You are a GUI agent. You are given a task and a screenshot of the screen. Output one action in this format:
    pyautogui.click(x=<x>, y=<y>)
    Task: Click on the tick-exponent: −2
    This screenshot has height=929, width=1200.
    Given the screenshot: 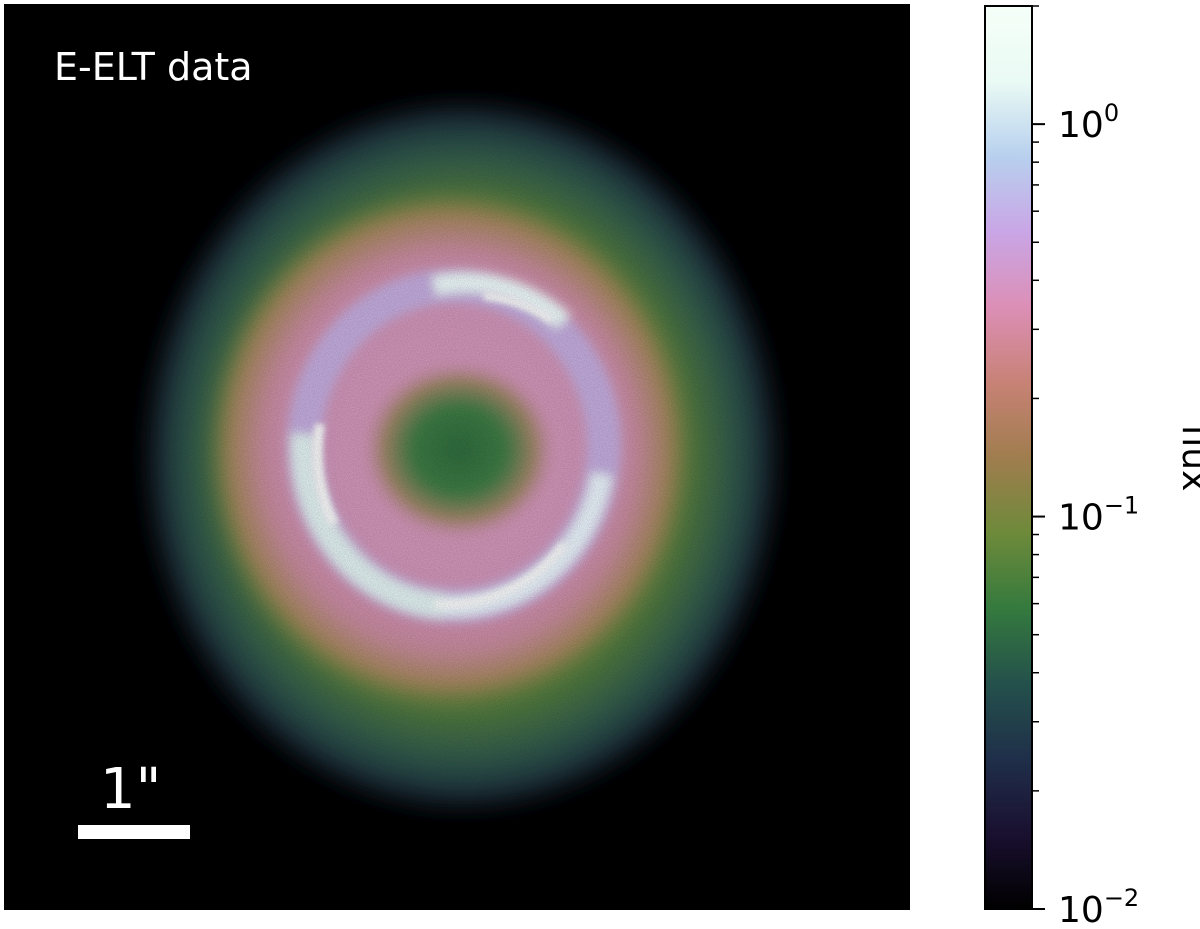 What is the action you would take?
    pyautogui.click(x=1121, y=898)
    